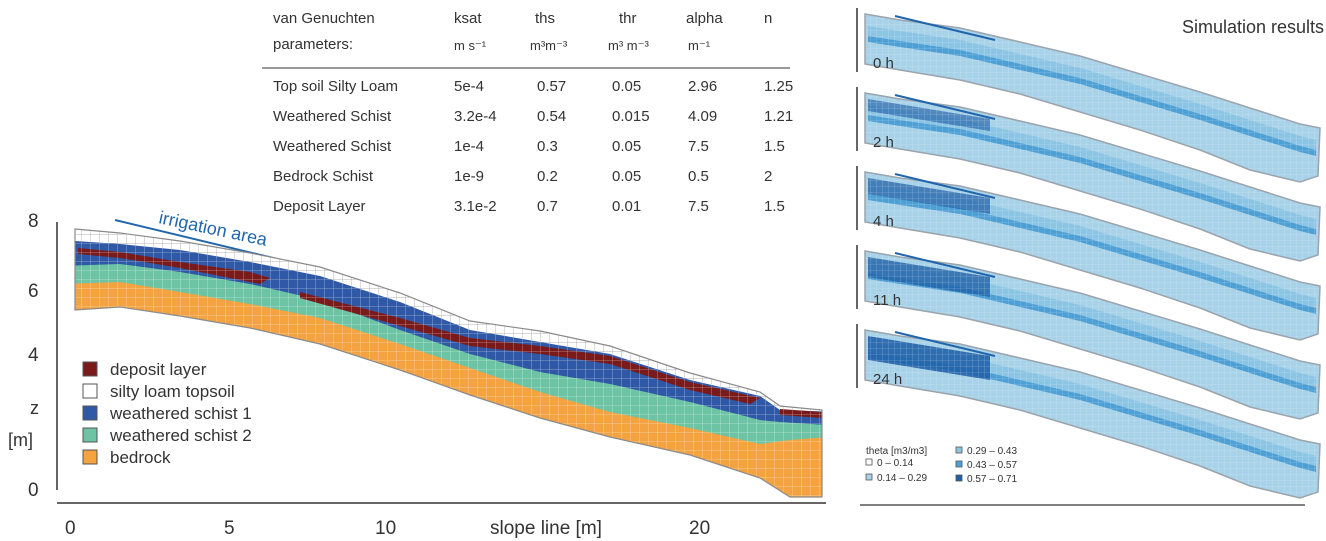  I want to click on x-tick-0: 0, so click(70, 528).